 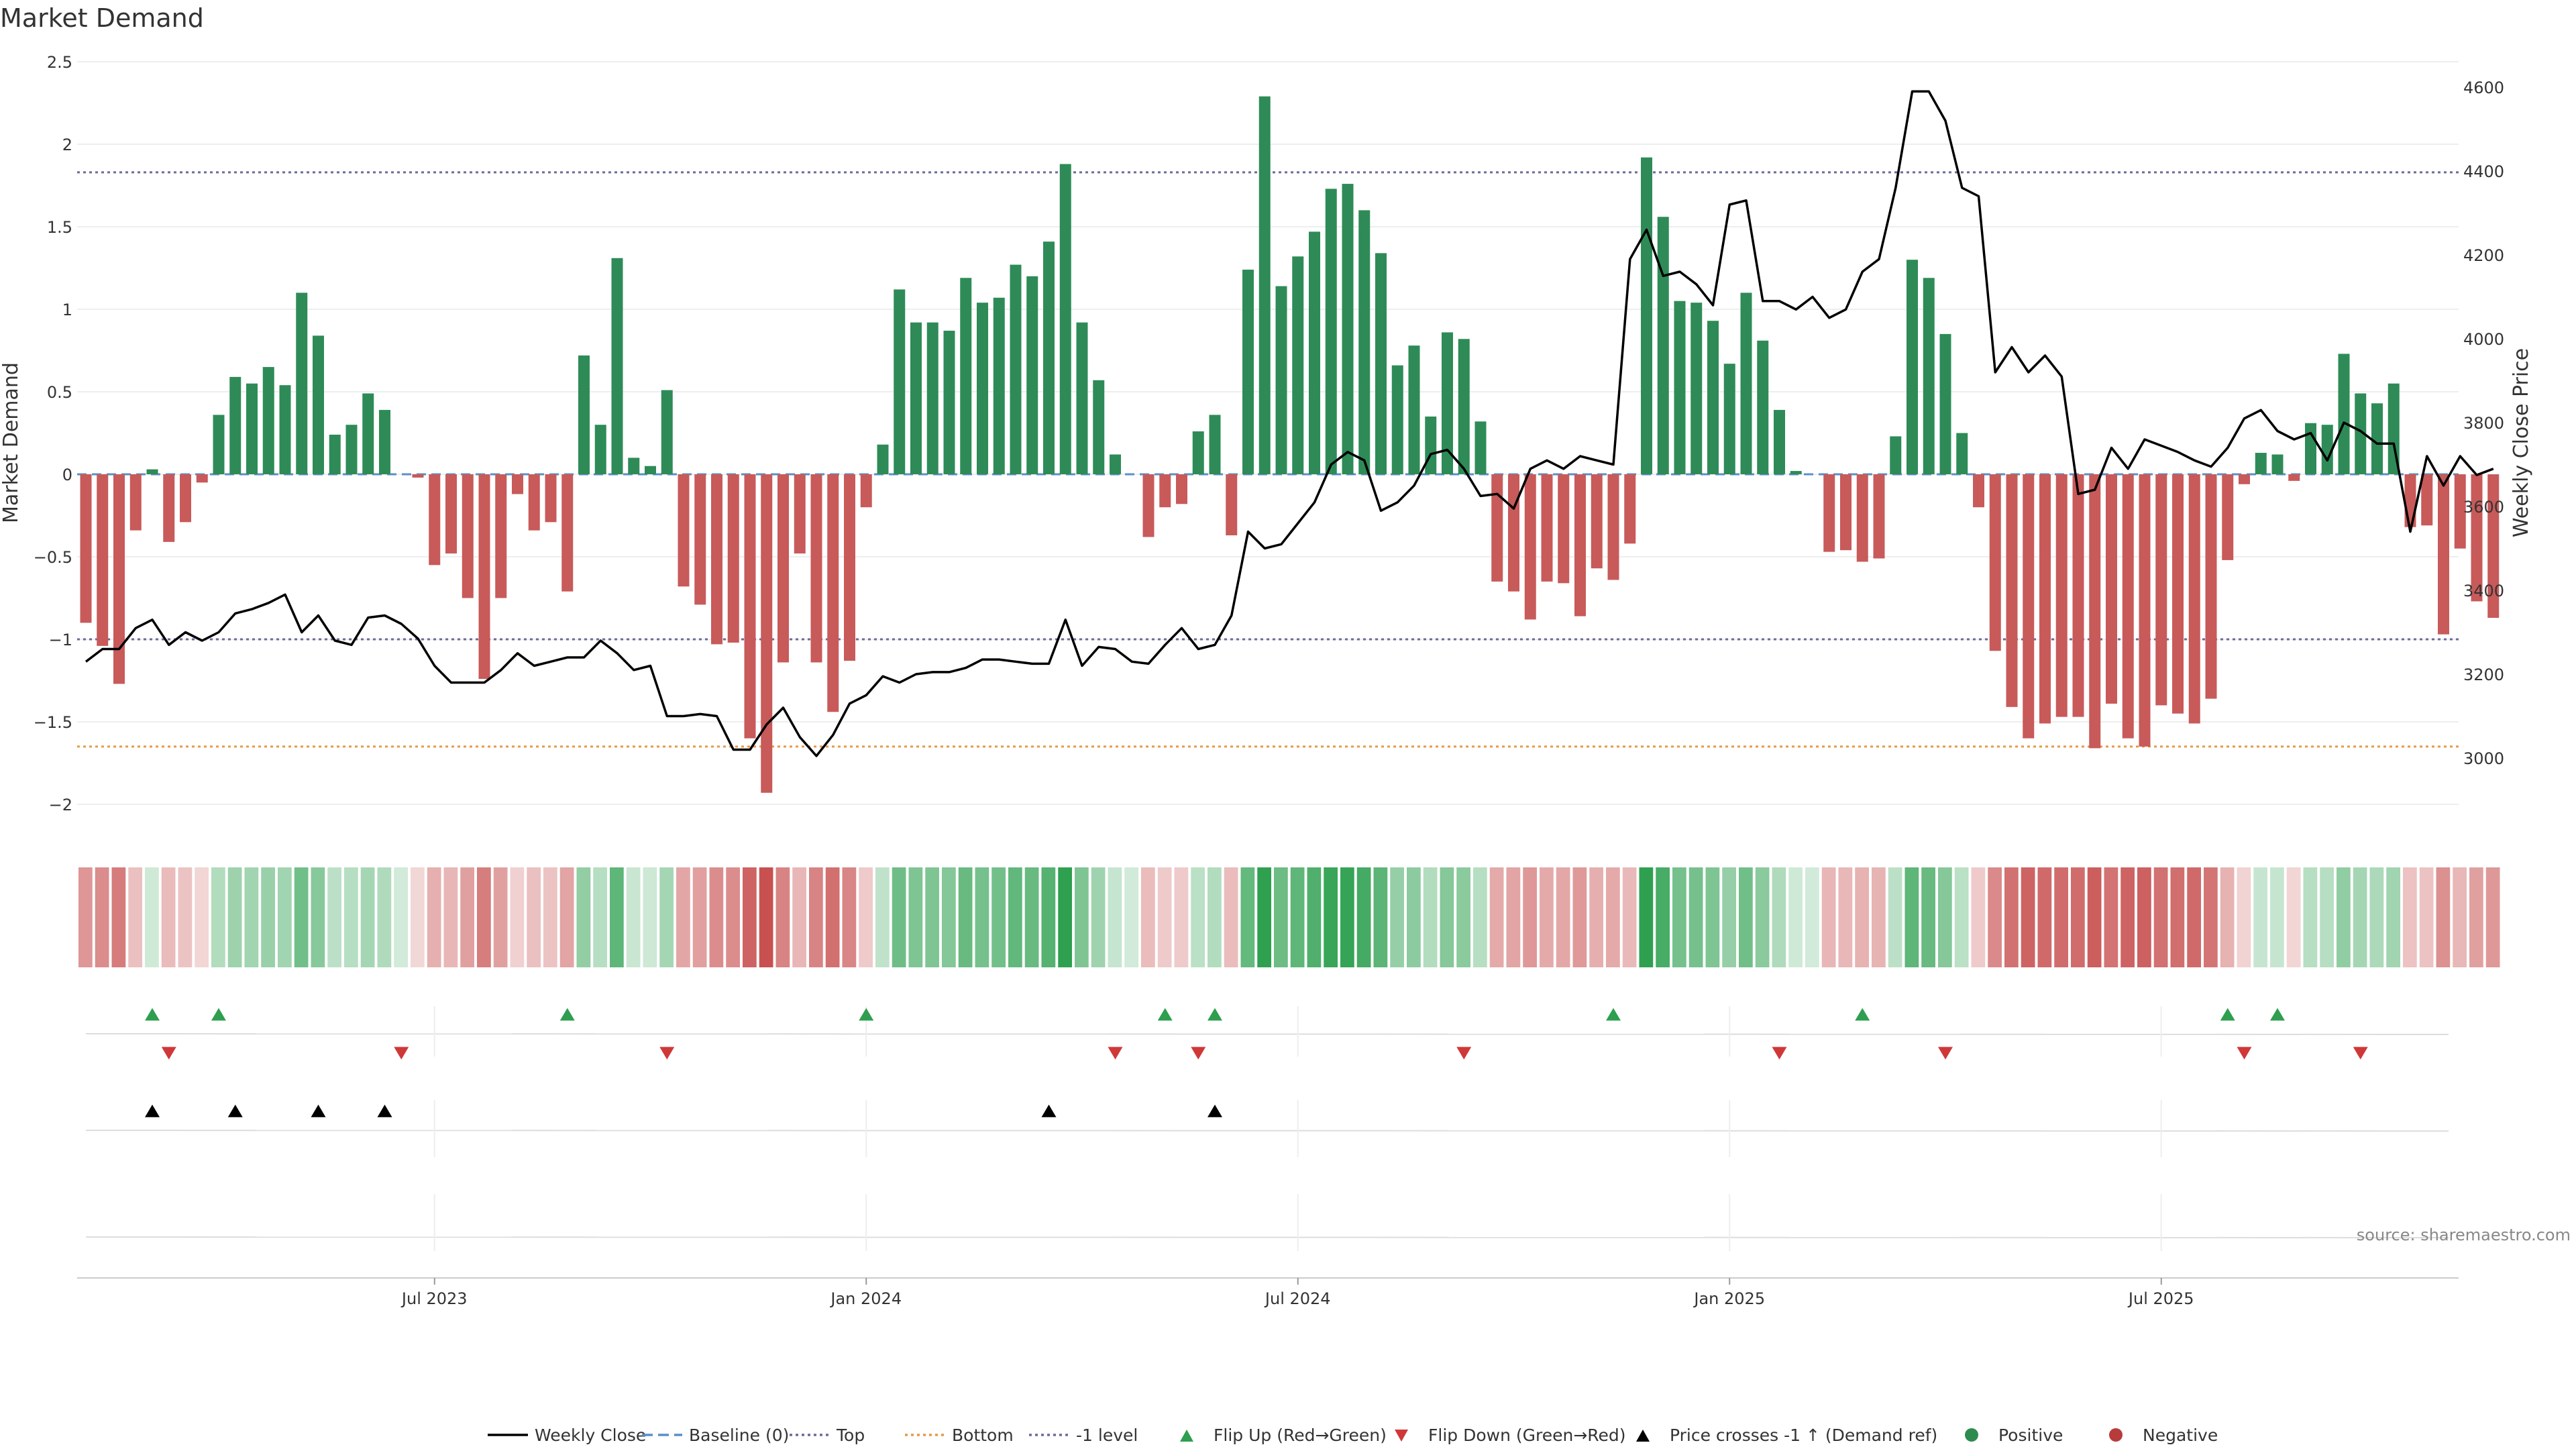 I want to click on legend-item-4-label: -1 level, so click(x=1107, y=1435).